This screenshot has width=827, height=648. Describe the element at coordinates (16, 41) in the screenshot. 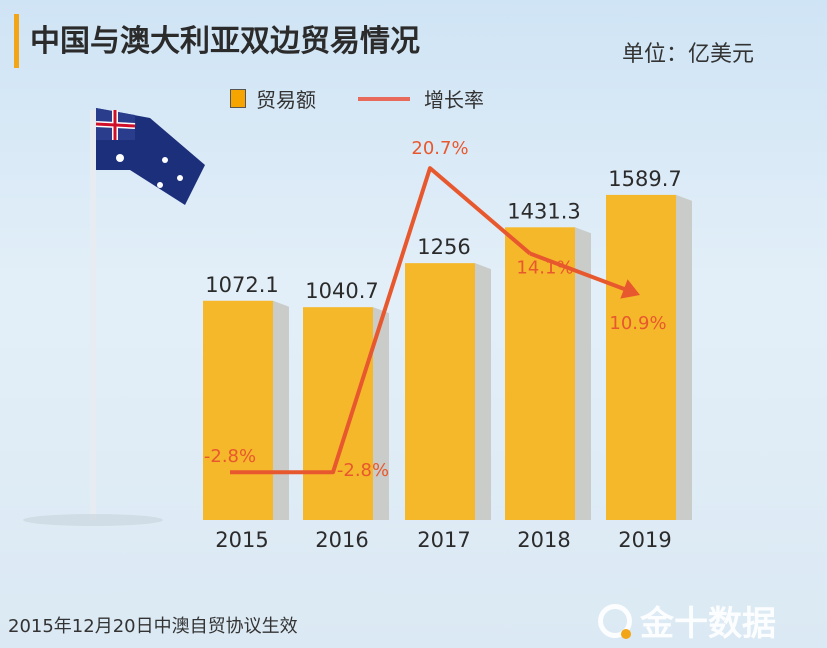

I see `title-accent-bar` at that location.